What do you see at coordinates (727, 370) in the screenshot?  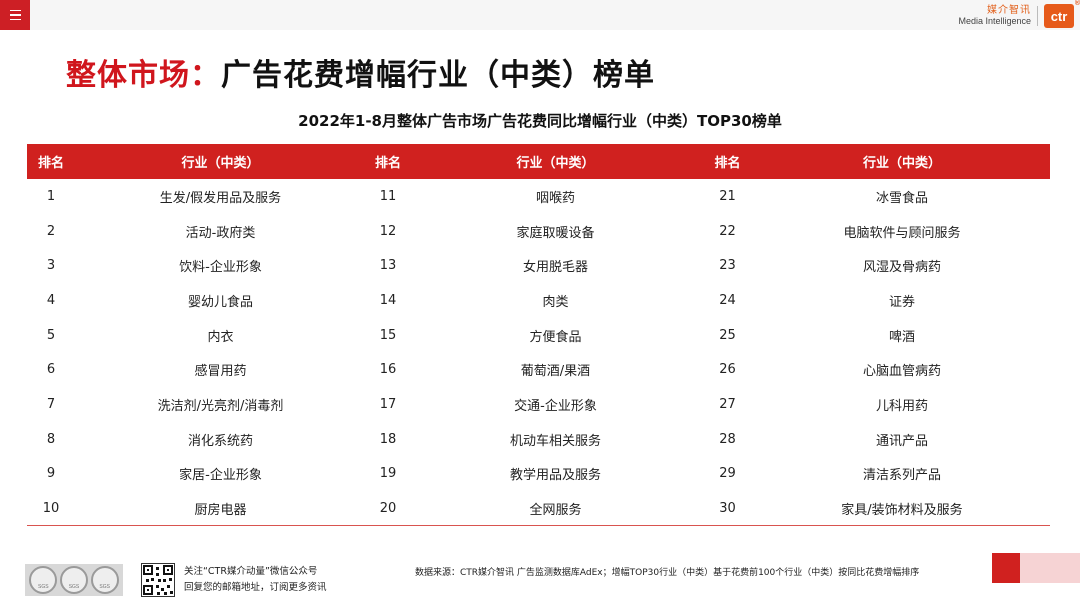 I see `rank-cell: 26` at bounding box center [727, 370].